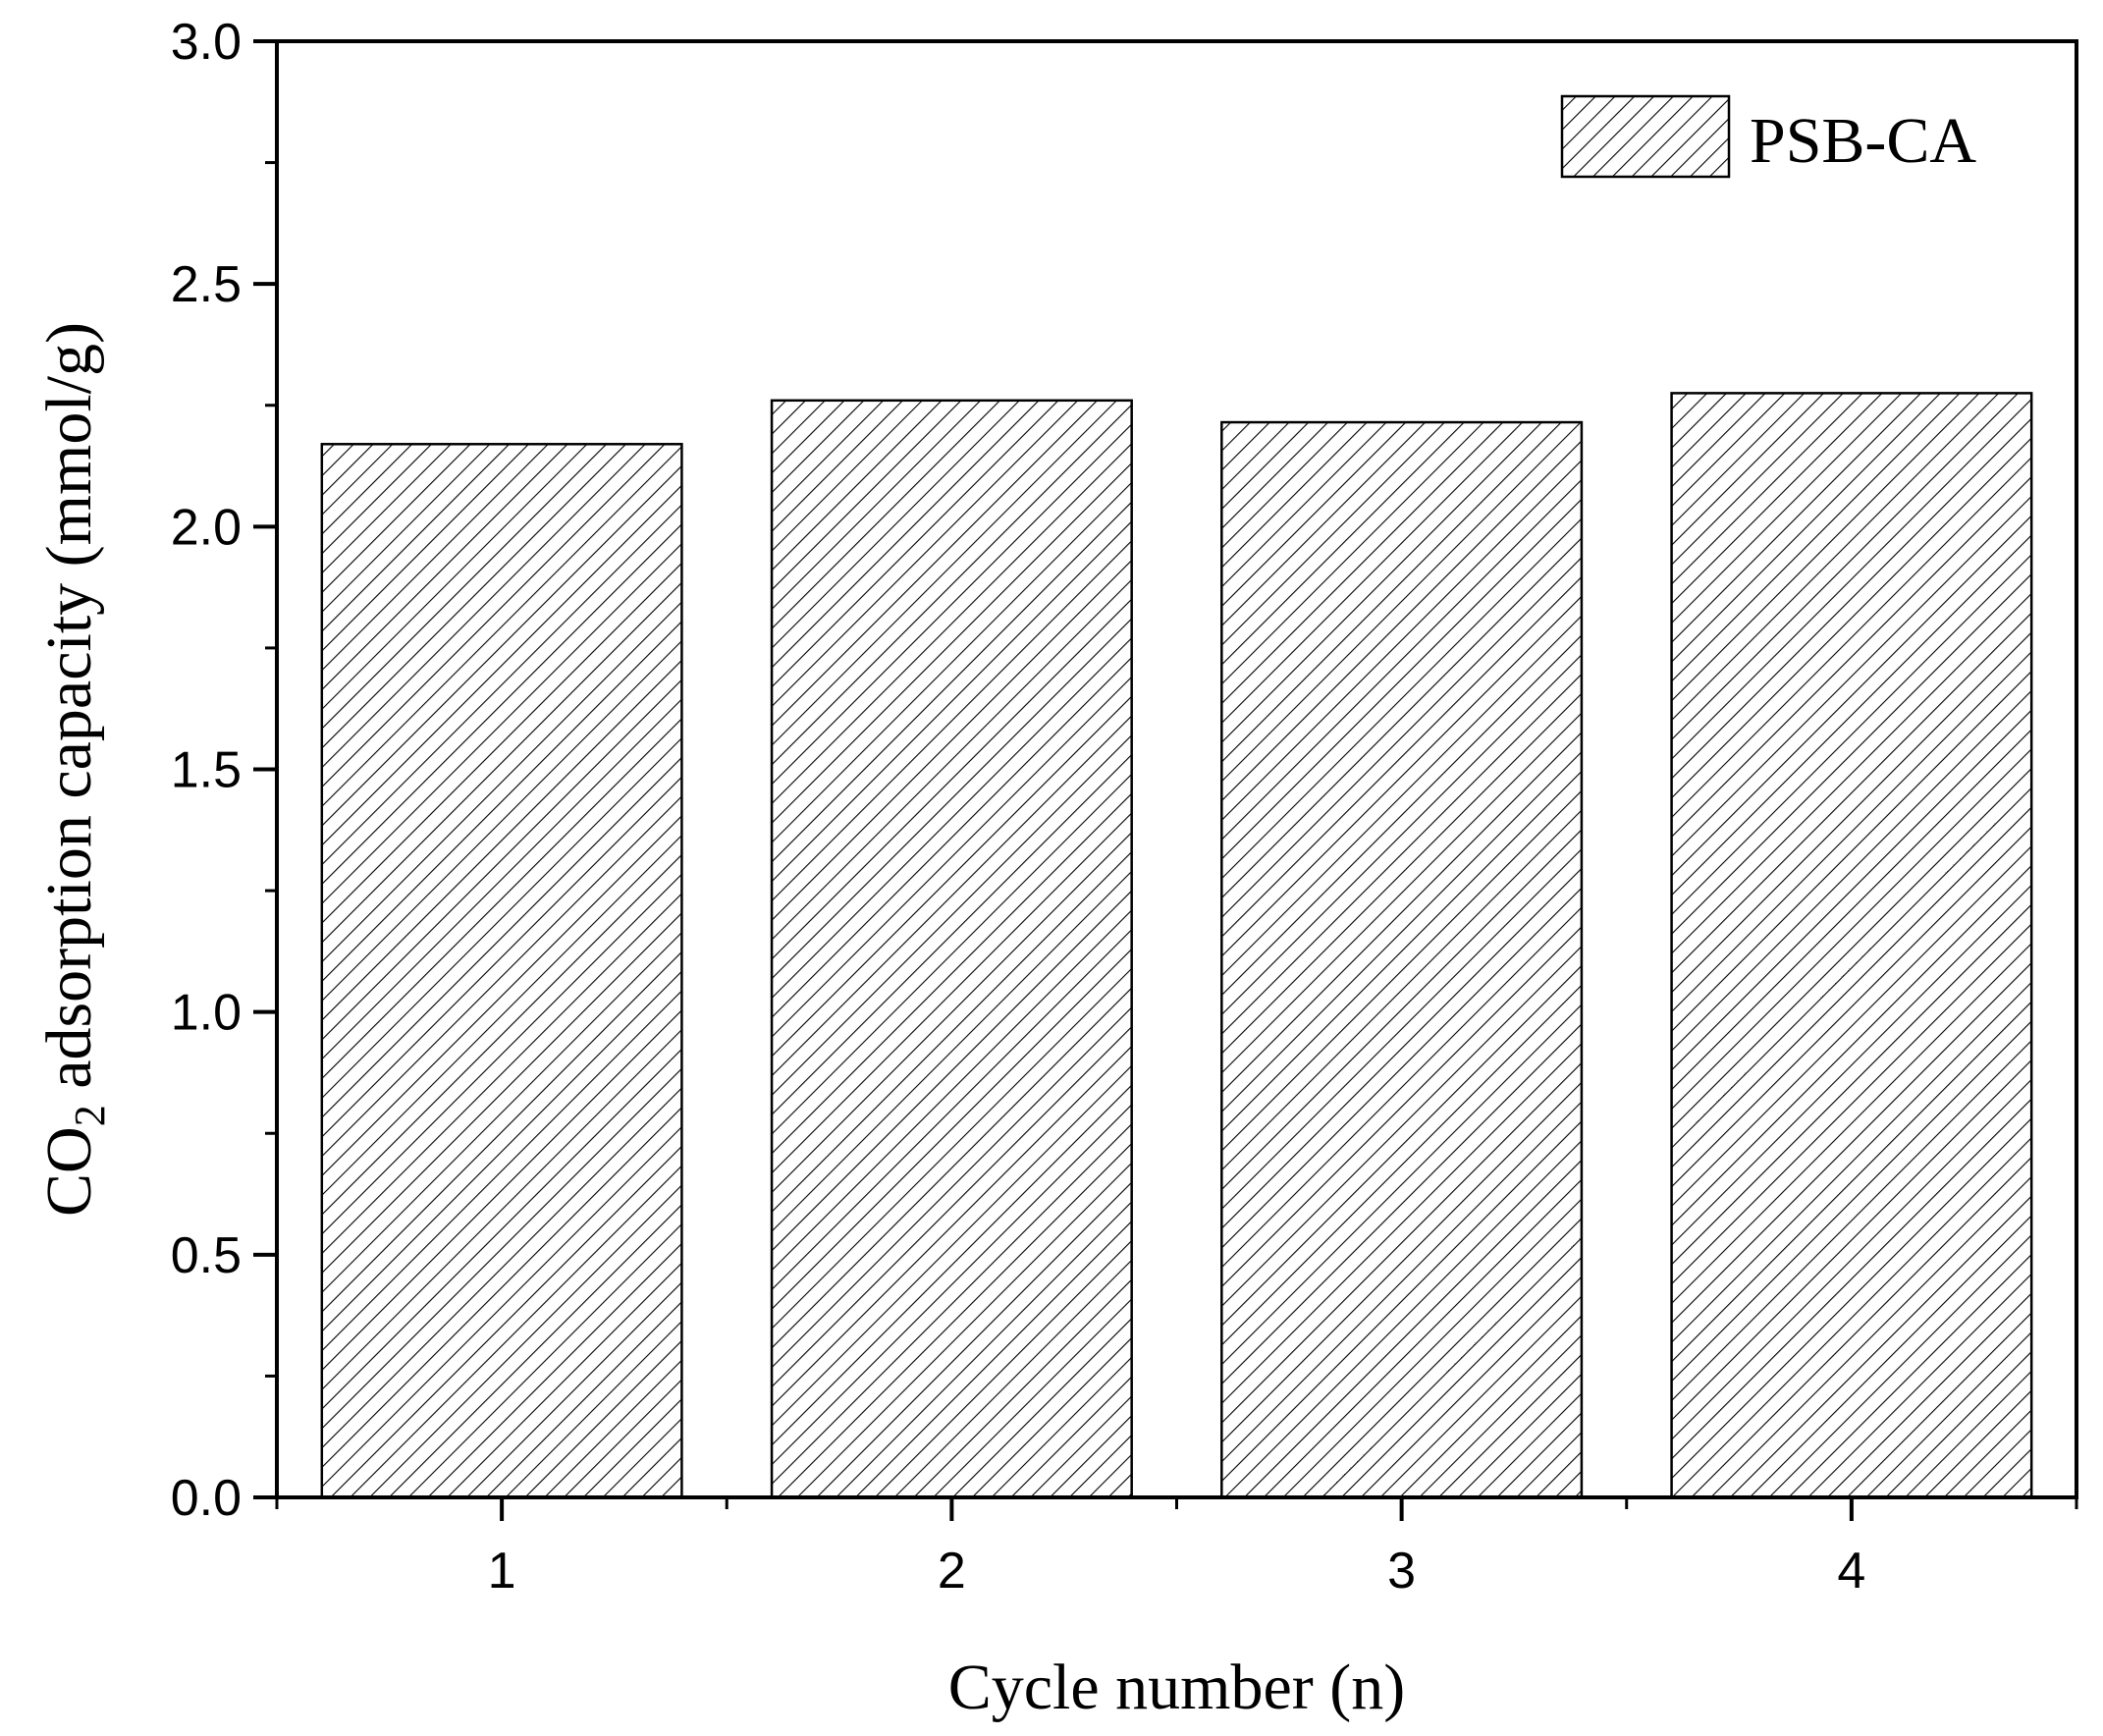 The width and height of the screenshot is (2103, 1736). I want to click on y-axis-title: CO2 adsorption capacity (mmol/g), so click(73, 769).